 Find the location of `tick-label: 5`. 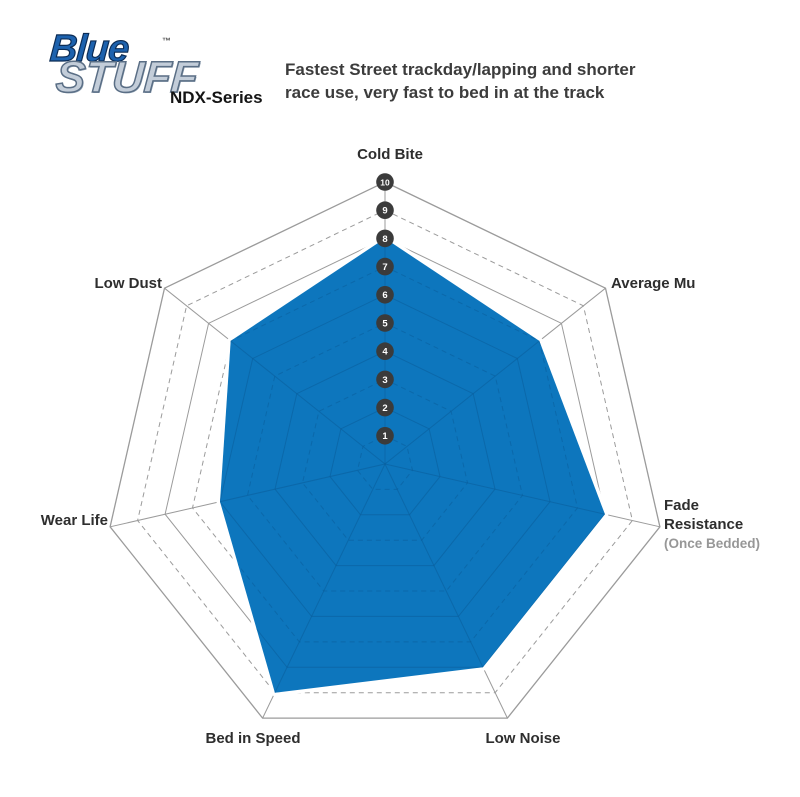

tick-label: 5 is located at coordinates (385, 323).